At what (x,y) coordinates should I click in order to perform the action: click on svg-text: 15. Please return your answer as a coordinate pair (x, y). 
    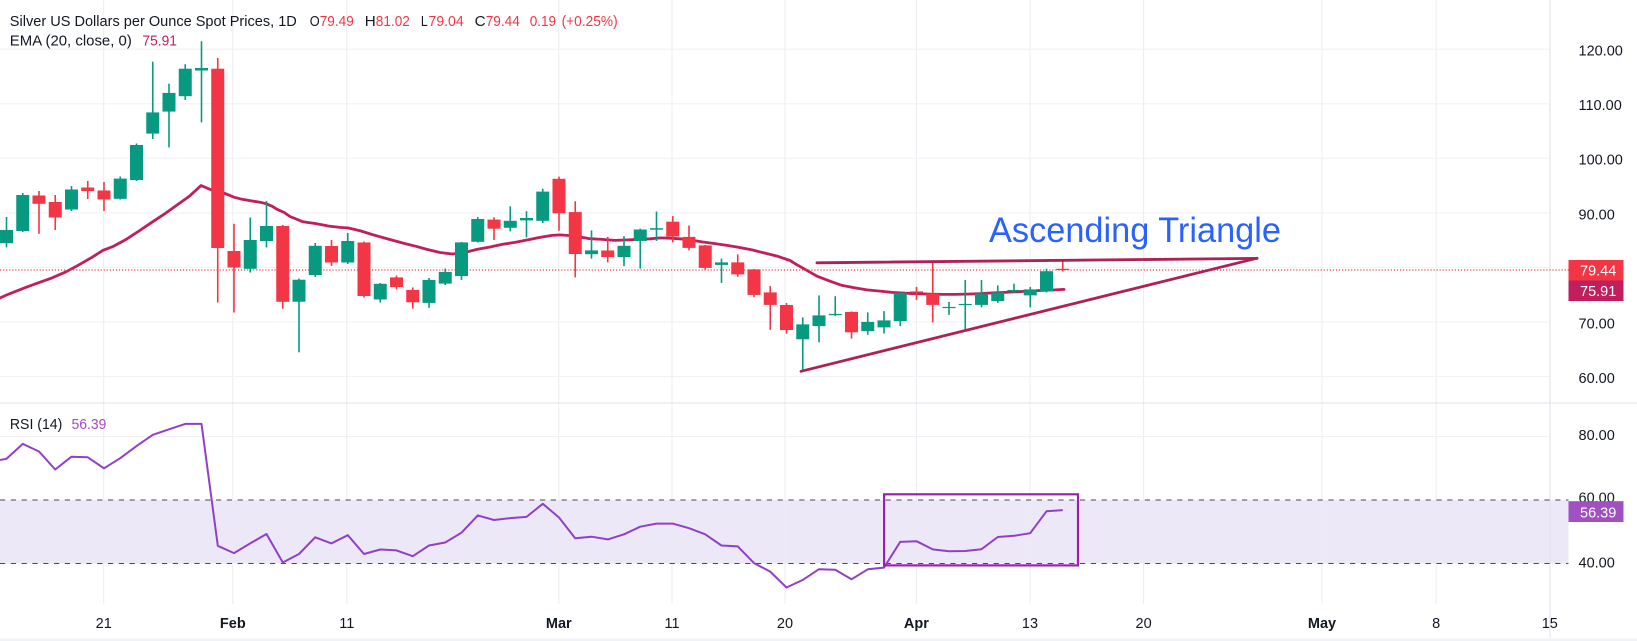
    Looking at the image, I should click on (1550, 624).